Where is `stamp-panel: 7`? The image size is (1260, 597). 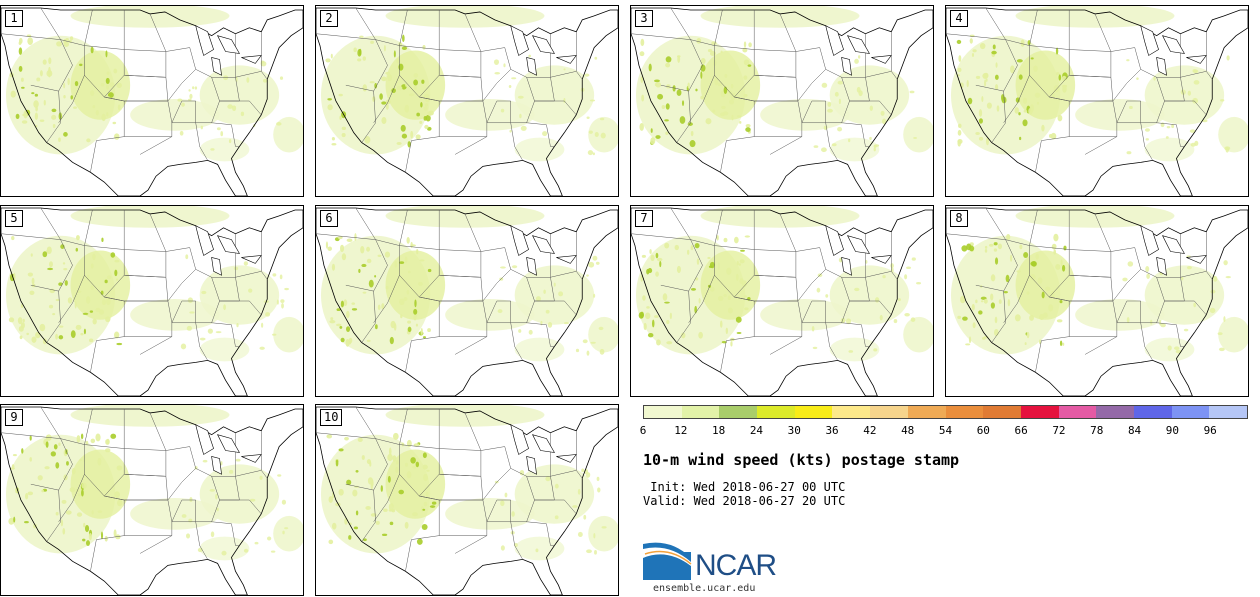
stamp-panel: 7 is located at coordinates (782, 301).